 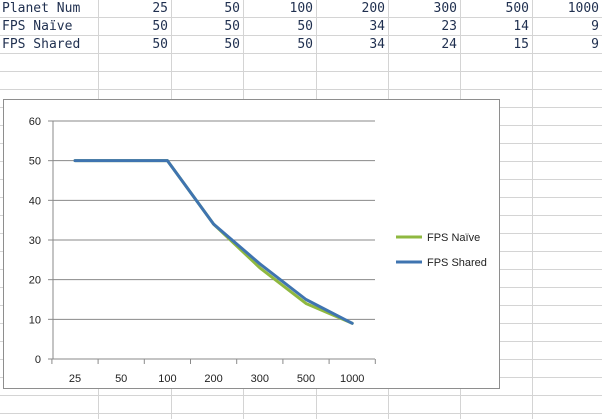 What do you see at coordinates (35, 281) in the screenshot?
I see `y-tick-label: 20` at bounding box center [35, 281].